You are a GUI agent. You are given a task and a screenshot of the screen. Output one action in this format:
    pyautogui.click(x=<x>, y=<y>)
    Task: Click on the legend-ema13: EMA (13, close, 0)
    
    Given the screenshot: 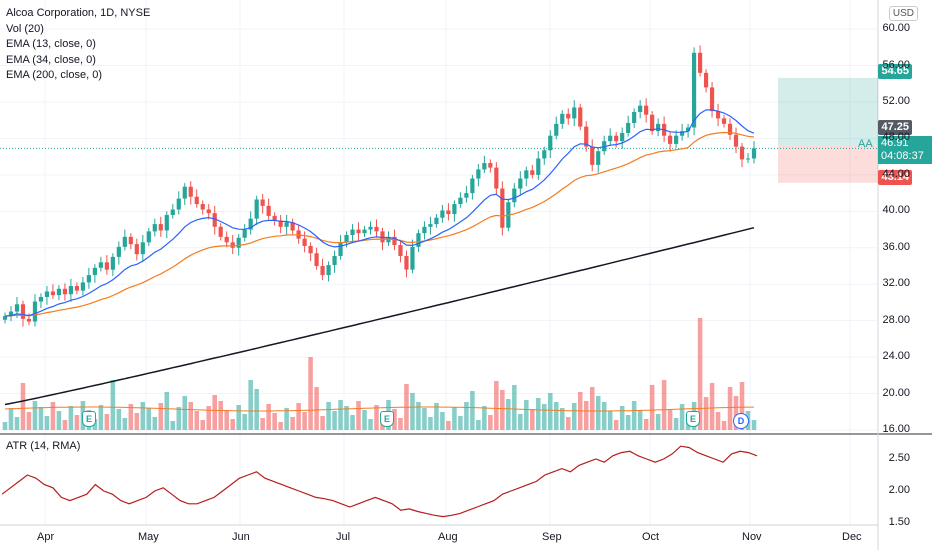 What is the action you would take?
    pyautogui.click(x=51, y=44)
    